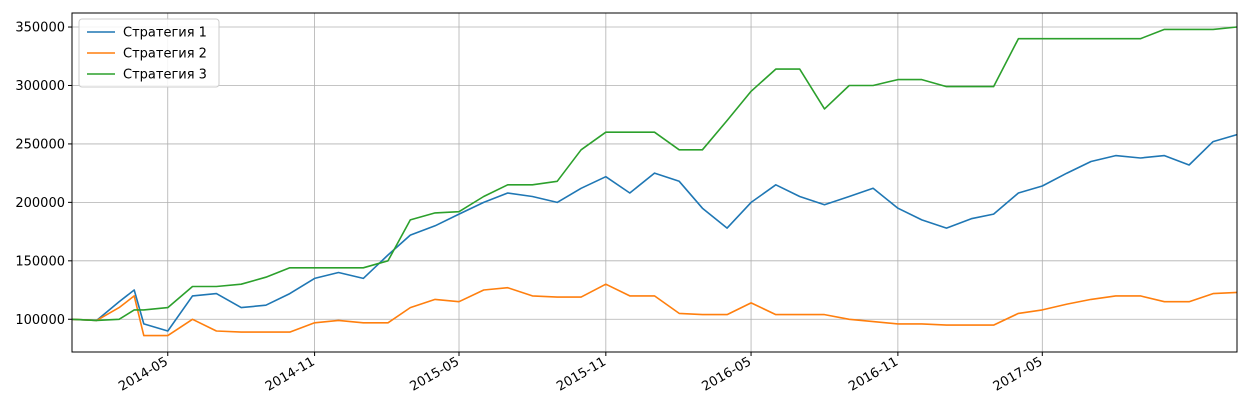 The image size is (1248, 414). I want to click on x-tick-label: 2015-05, so click(434, 374).